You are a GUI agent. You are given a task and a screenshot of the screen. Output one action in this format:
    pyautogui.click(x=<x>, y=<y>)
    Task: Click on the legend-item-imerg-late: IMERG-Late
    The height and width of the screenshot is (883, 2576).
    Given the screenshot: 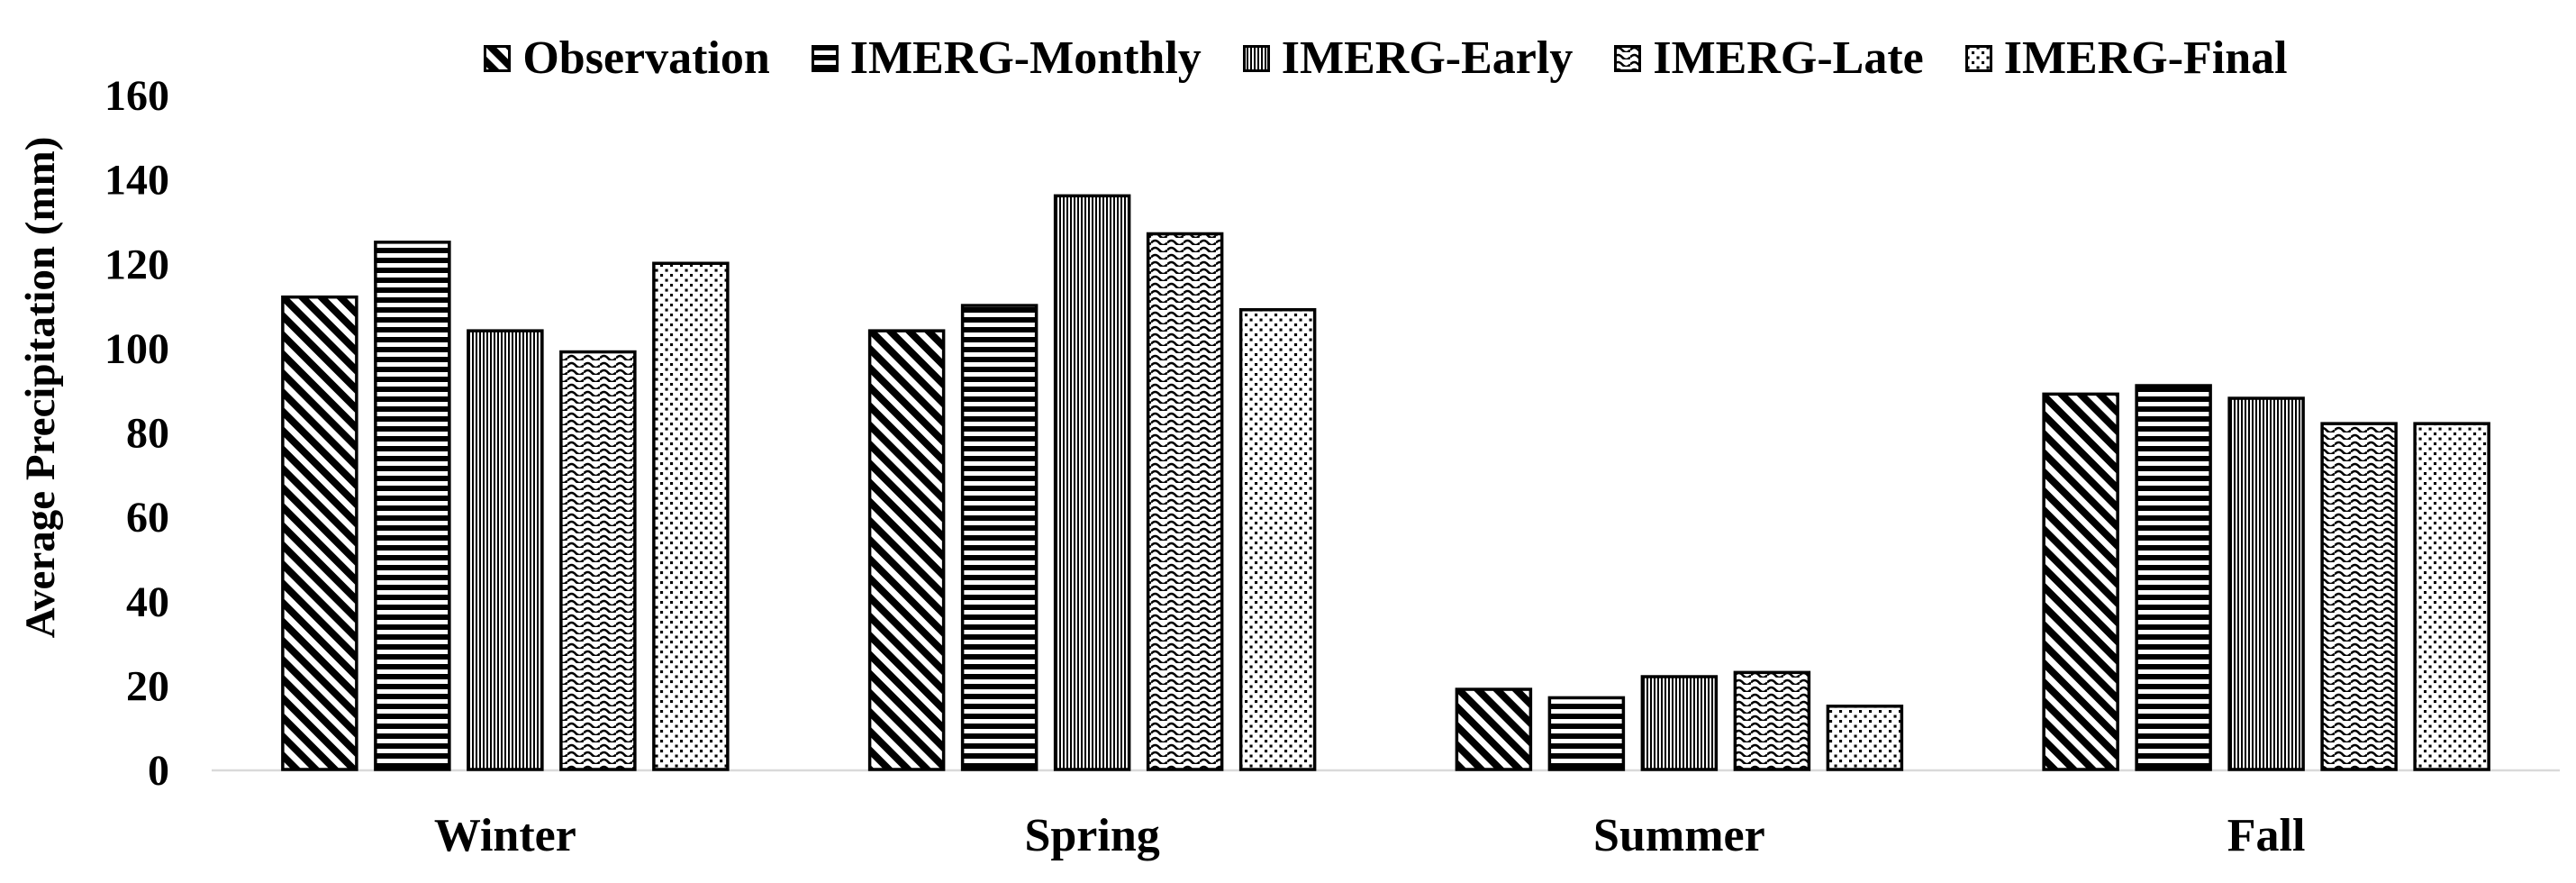 What is the action you would take?
    pyautogui.click(x=1769, y=58)
    